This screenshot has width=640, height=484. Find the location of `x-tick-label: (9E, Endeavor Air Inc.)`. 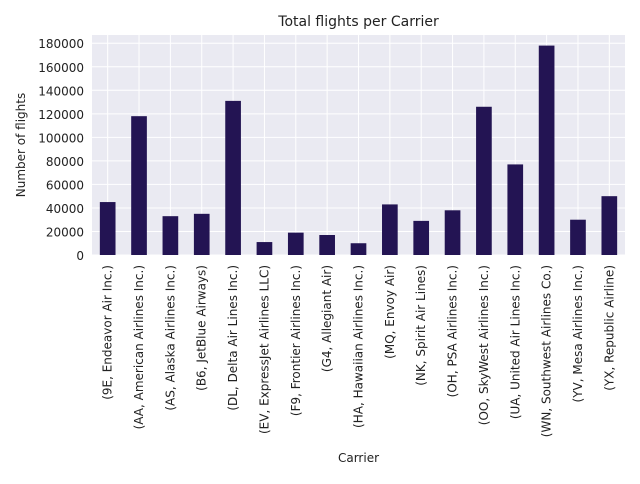

x-tick-label: (9E, Endeavor Air Inc.) is located at coordinates (108, 332).